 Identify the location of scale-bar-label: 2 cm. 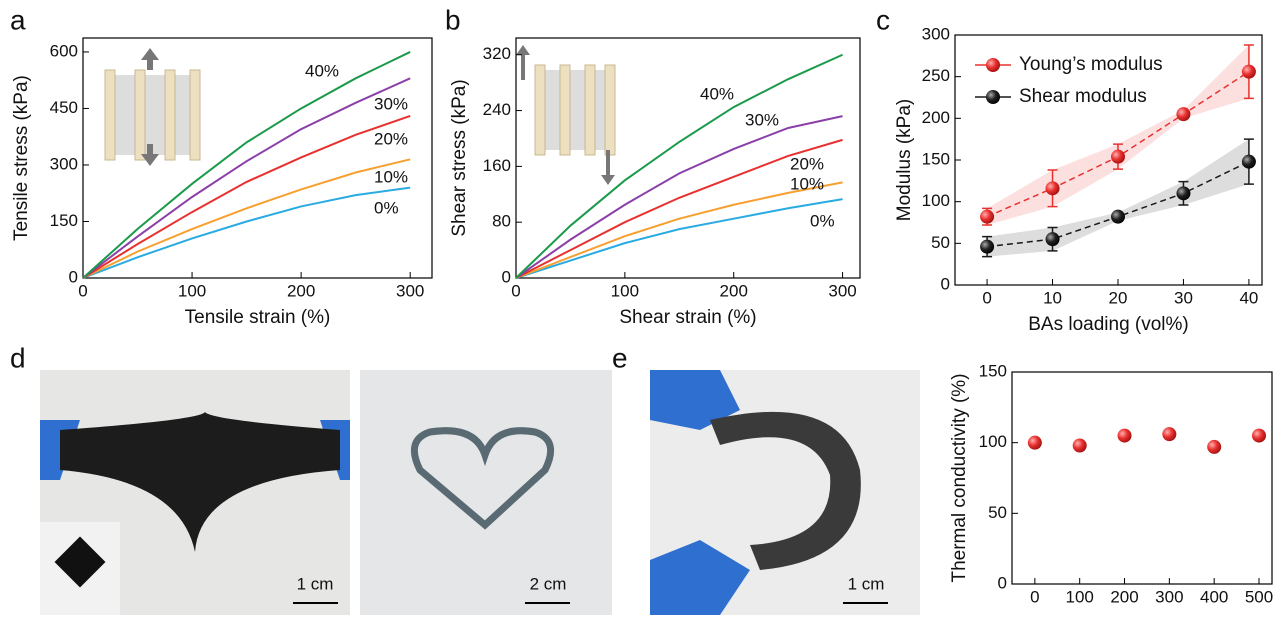
(548, 583).